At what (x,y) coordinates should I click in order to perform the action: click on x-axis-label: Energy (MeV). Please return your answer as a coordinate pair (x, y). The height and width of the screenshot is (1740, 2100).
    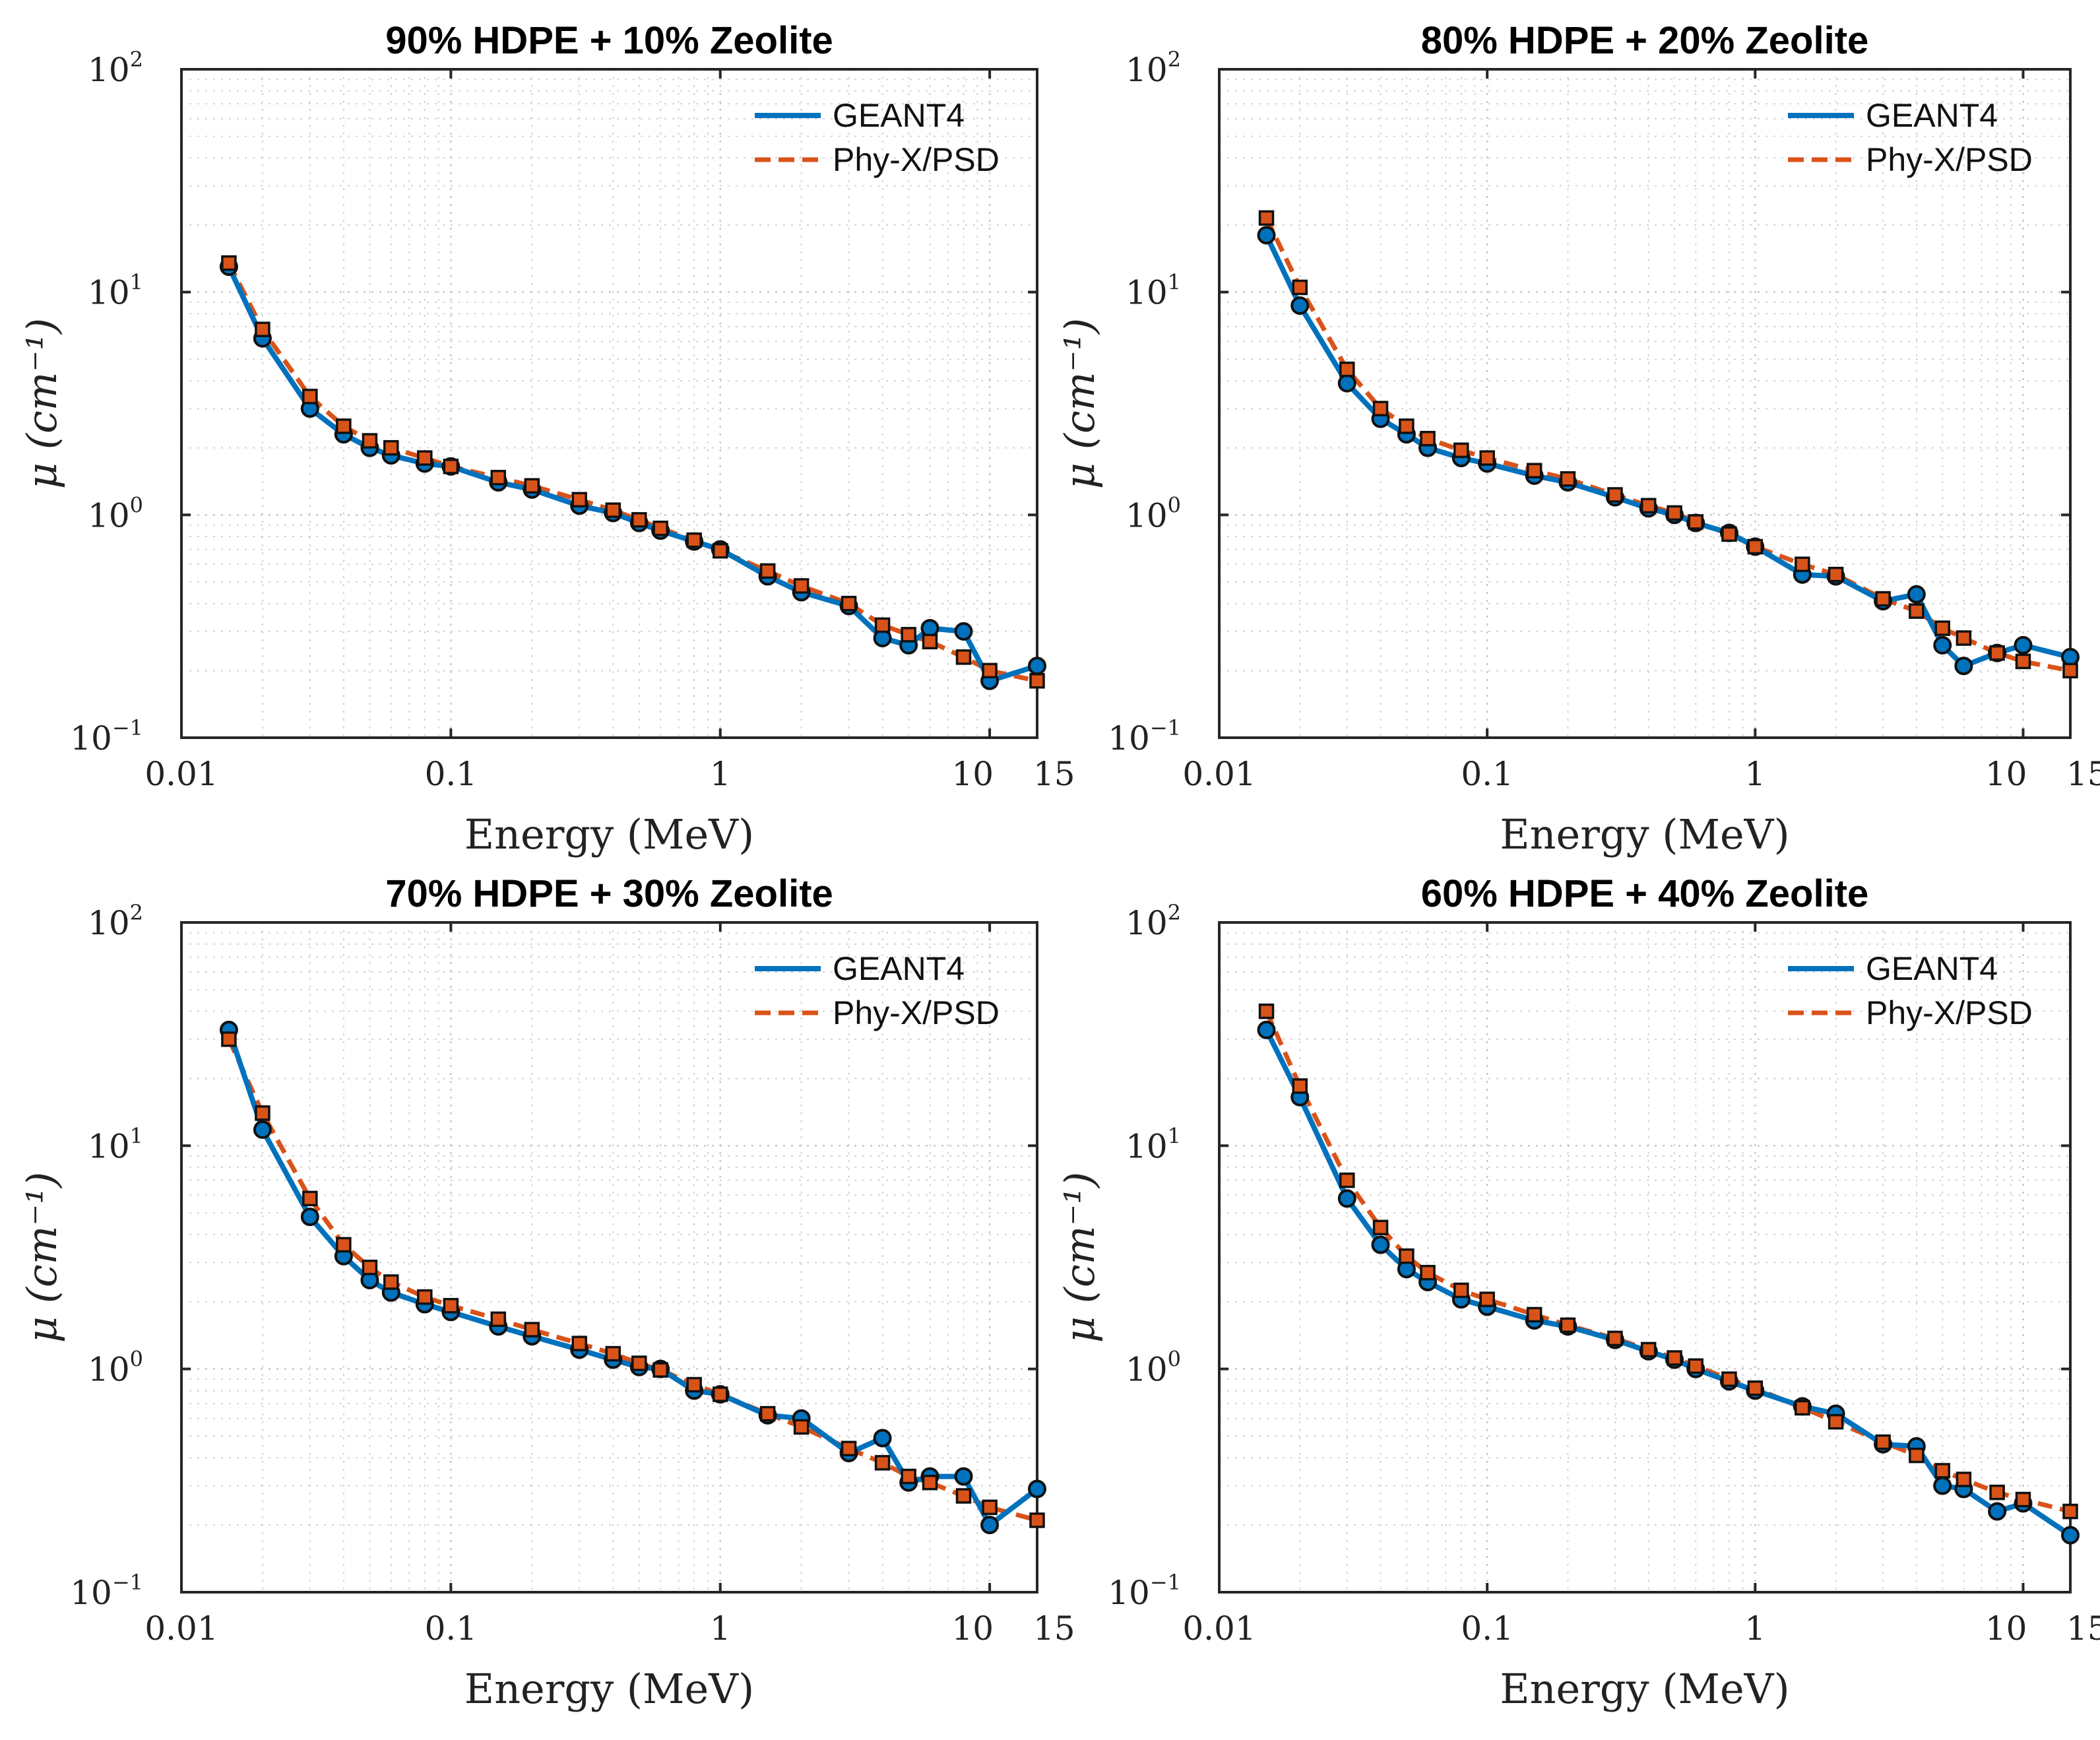
    Looking at the image, I should click on (609, 1689).